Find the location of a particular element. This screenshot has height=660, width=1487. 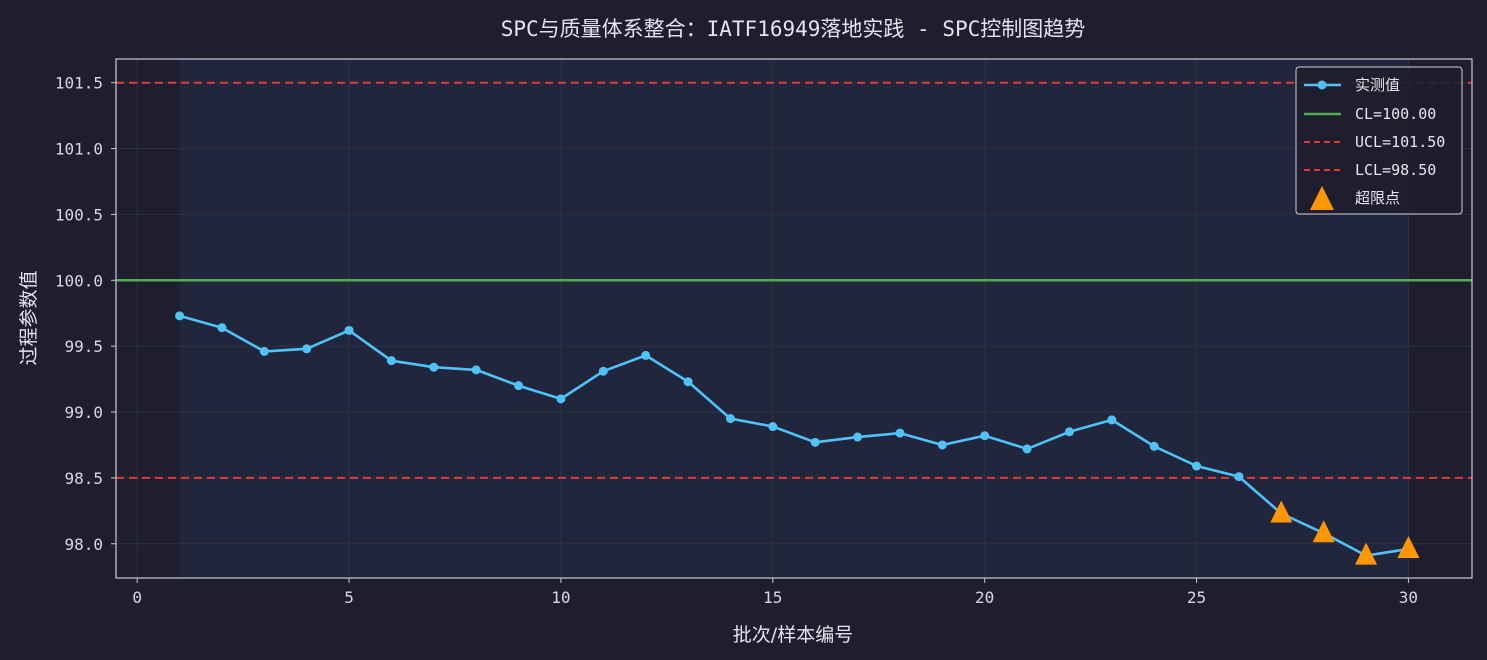

y-tick-label: 98.5 is located at coordinates (83, 478).